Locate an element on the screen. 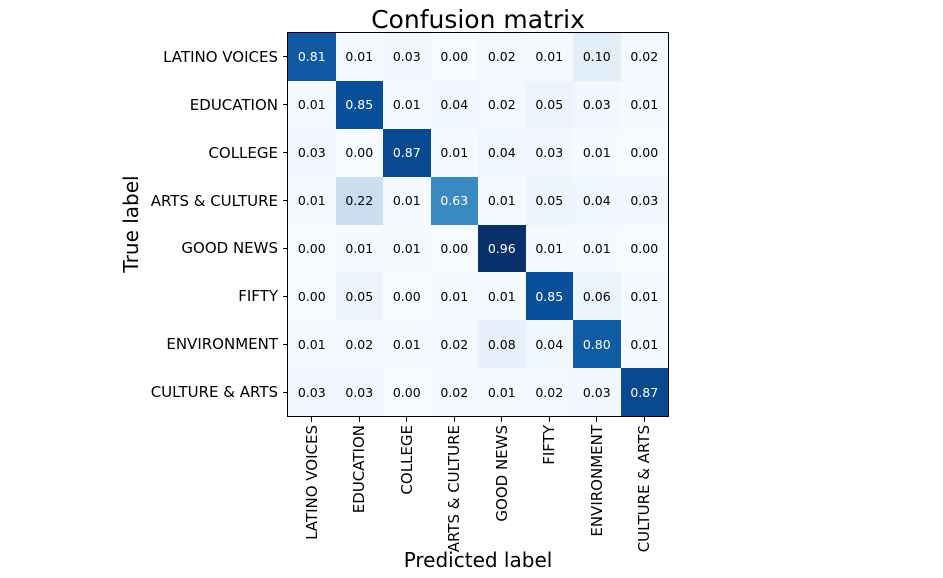 The width and height of the screenshot is (943, 578). matrix-cell-r3-c6: 0.04 is located at coordinates (597, 200).